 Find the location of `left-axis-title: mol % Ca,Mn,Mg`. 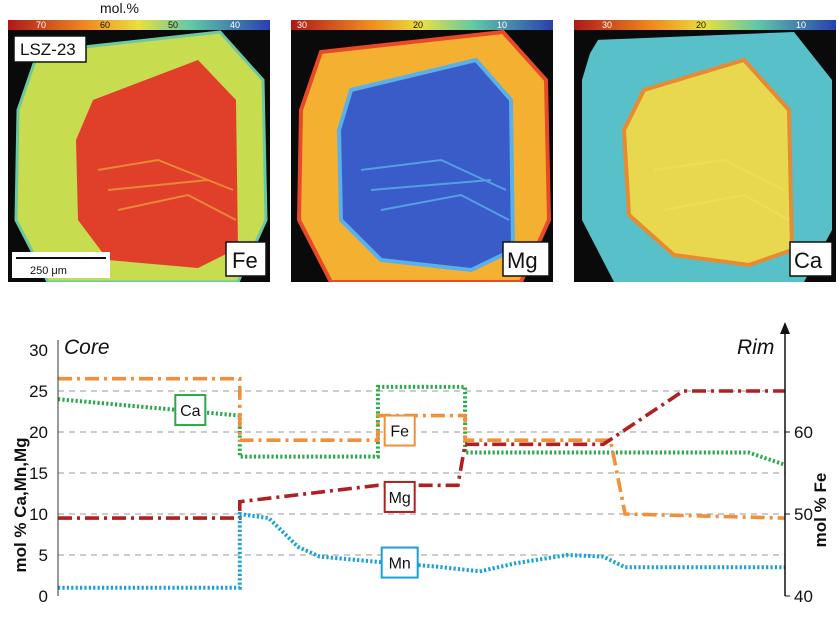

left-axis-title: mol % Ca,Mn,Mg is located at coordinates (20, 504).